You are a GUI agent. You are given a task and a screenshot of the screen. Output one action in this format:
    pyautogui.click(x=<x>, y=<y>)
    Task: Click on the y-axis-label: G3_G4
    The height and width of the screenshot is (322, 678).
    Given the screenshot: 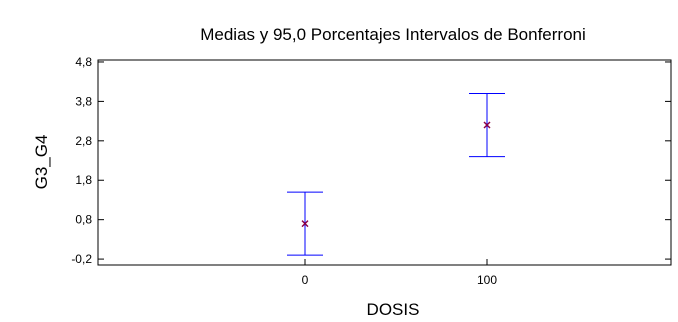 What is the action you would take?
    pyautogui.click(x=41, y=162)
    